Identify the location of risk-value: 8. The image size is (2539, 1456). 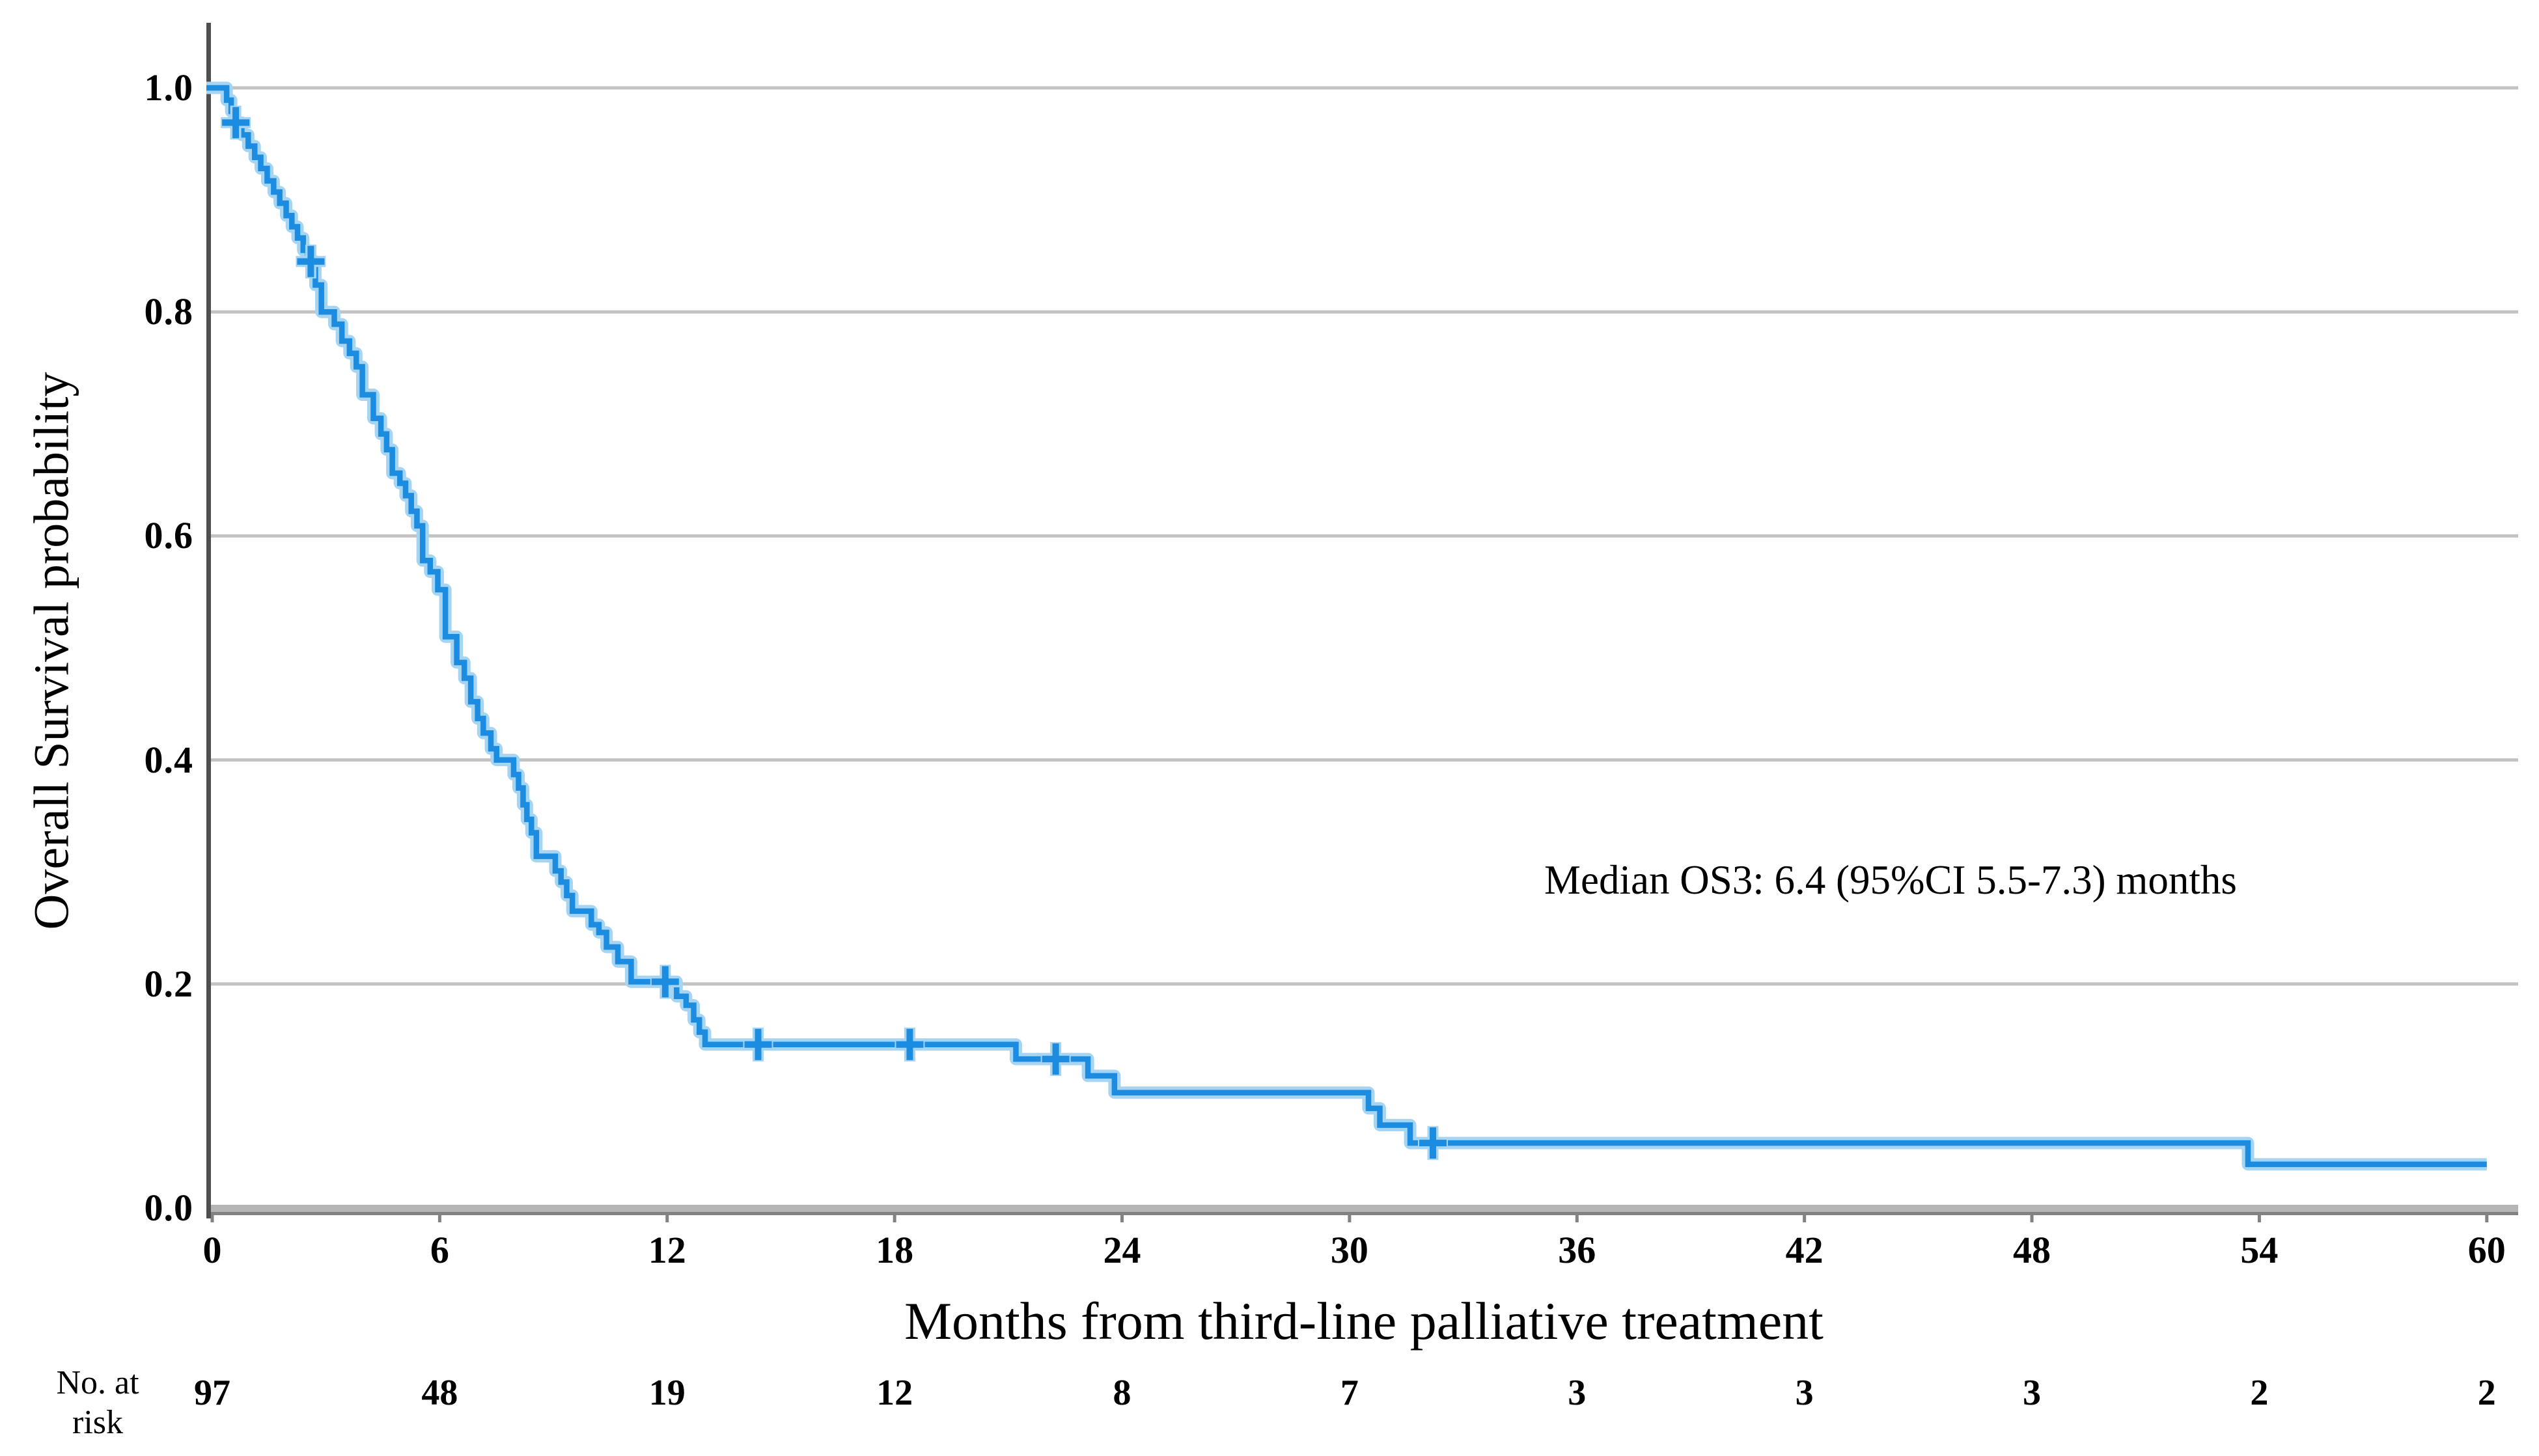
(1122, 1393).